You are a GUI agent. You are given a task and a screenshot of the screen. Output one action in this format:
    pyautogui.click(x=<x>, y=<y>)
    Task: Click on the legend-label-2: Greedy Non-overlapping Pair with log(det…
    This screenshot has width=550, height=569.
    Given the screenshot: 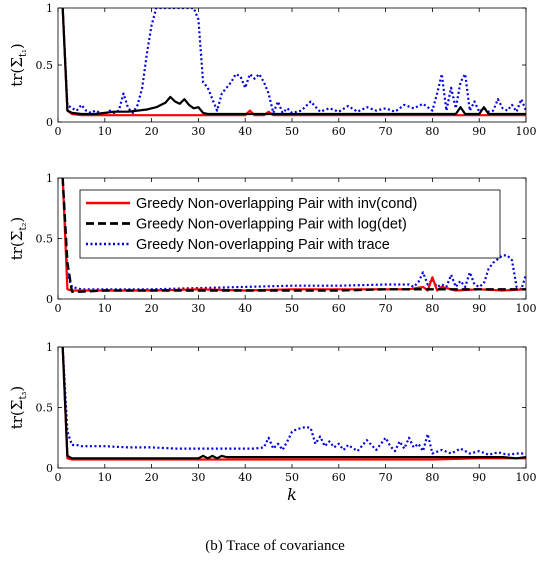 What is the action you would take?
    pyautogui.click(x=271, y=225)
    